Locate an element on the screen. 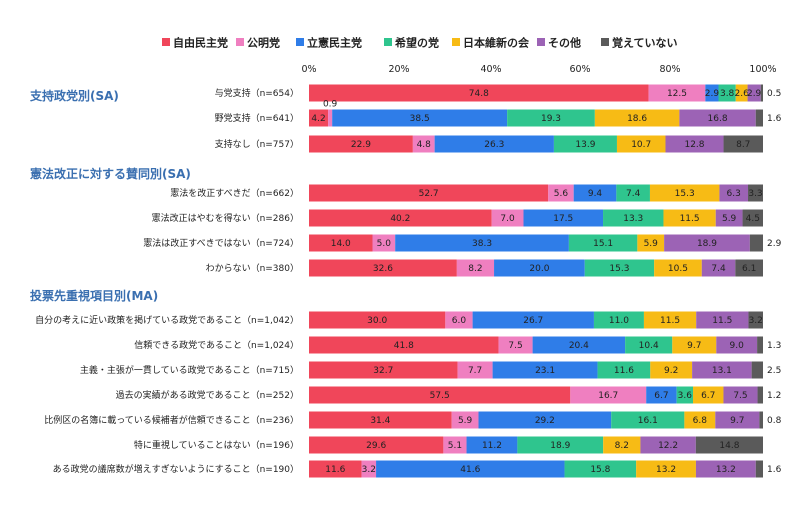  value-label: 12.5 is located at coordinates (677, 94).